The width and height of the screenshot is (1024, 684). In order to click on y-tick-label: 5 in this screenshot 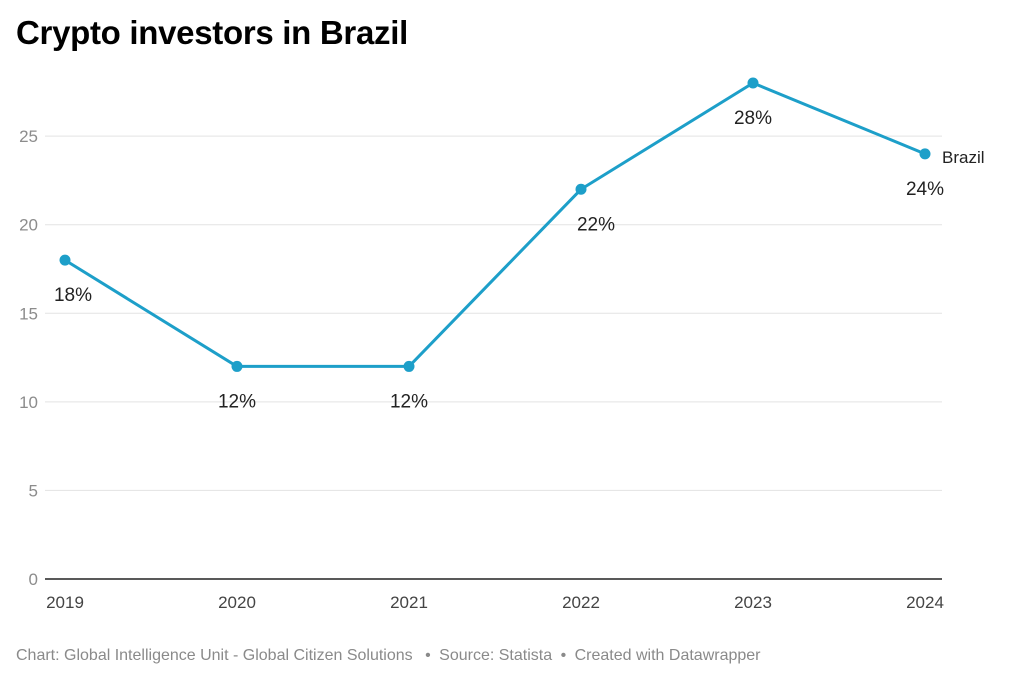, I will do `click(33, 490)`.